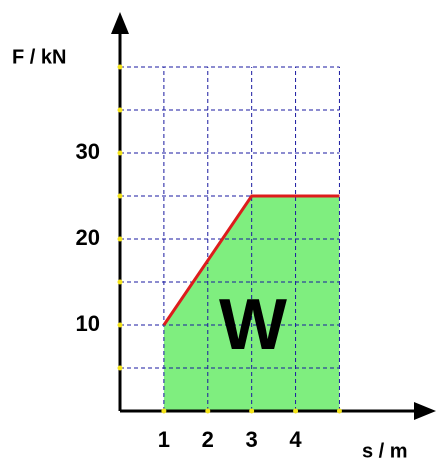 This screenshot has width=446, height=468. I want to click on annotation: W, so click(253, 325).